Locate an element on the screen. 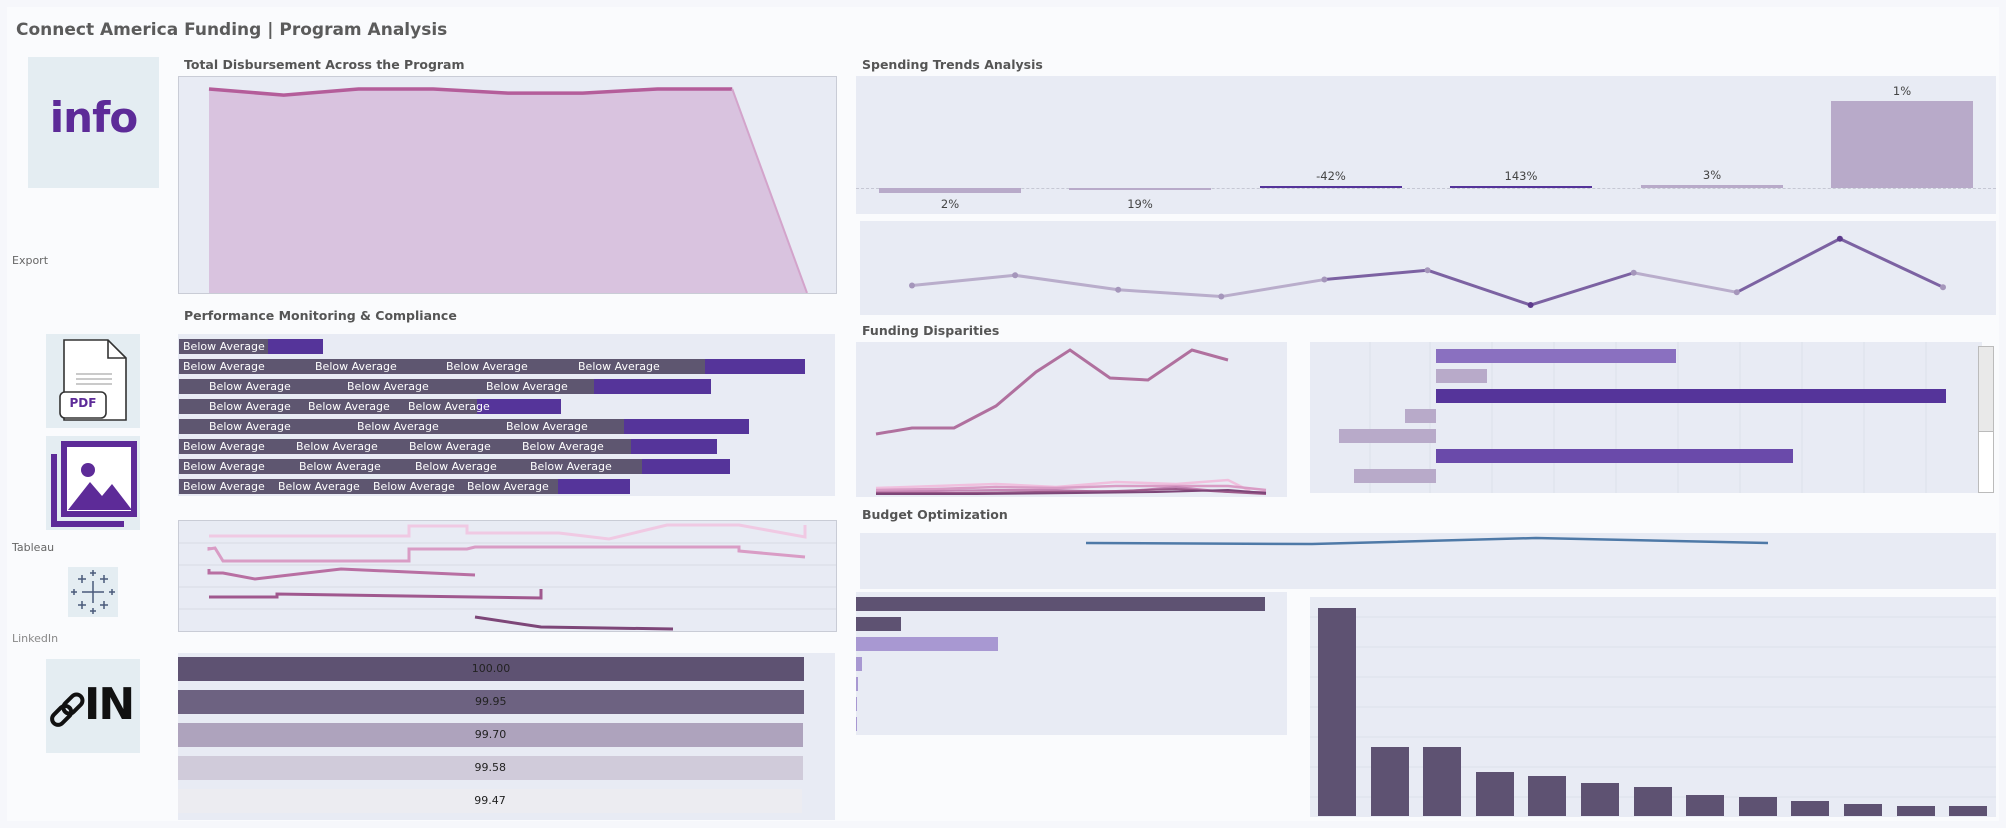 The height and width of the screenshot is (828, 2006). disparity-scrollbar is located at coordinates (1986, 419).